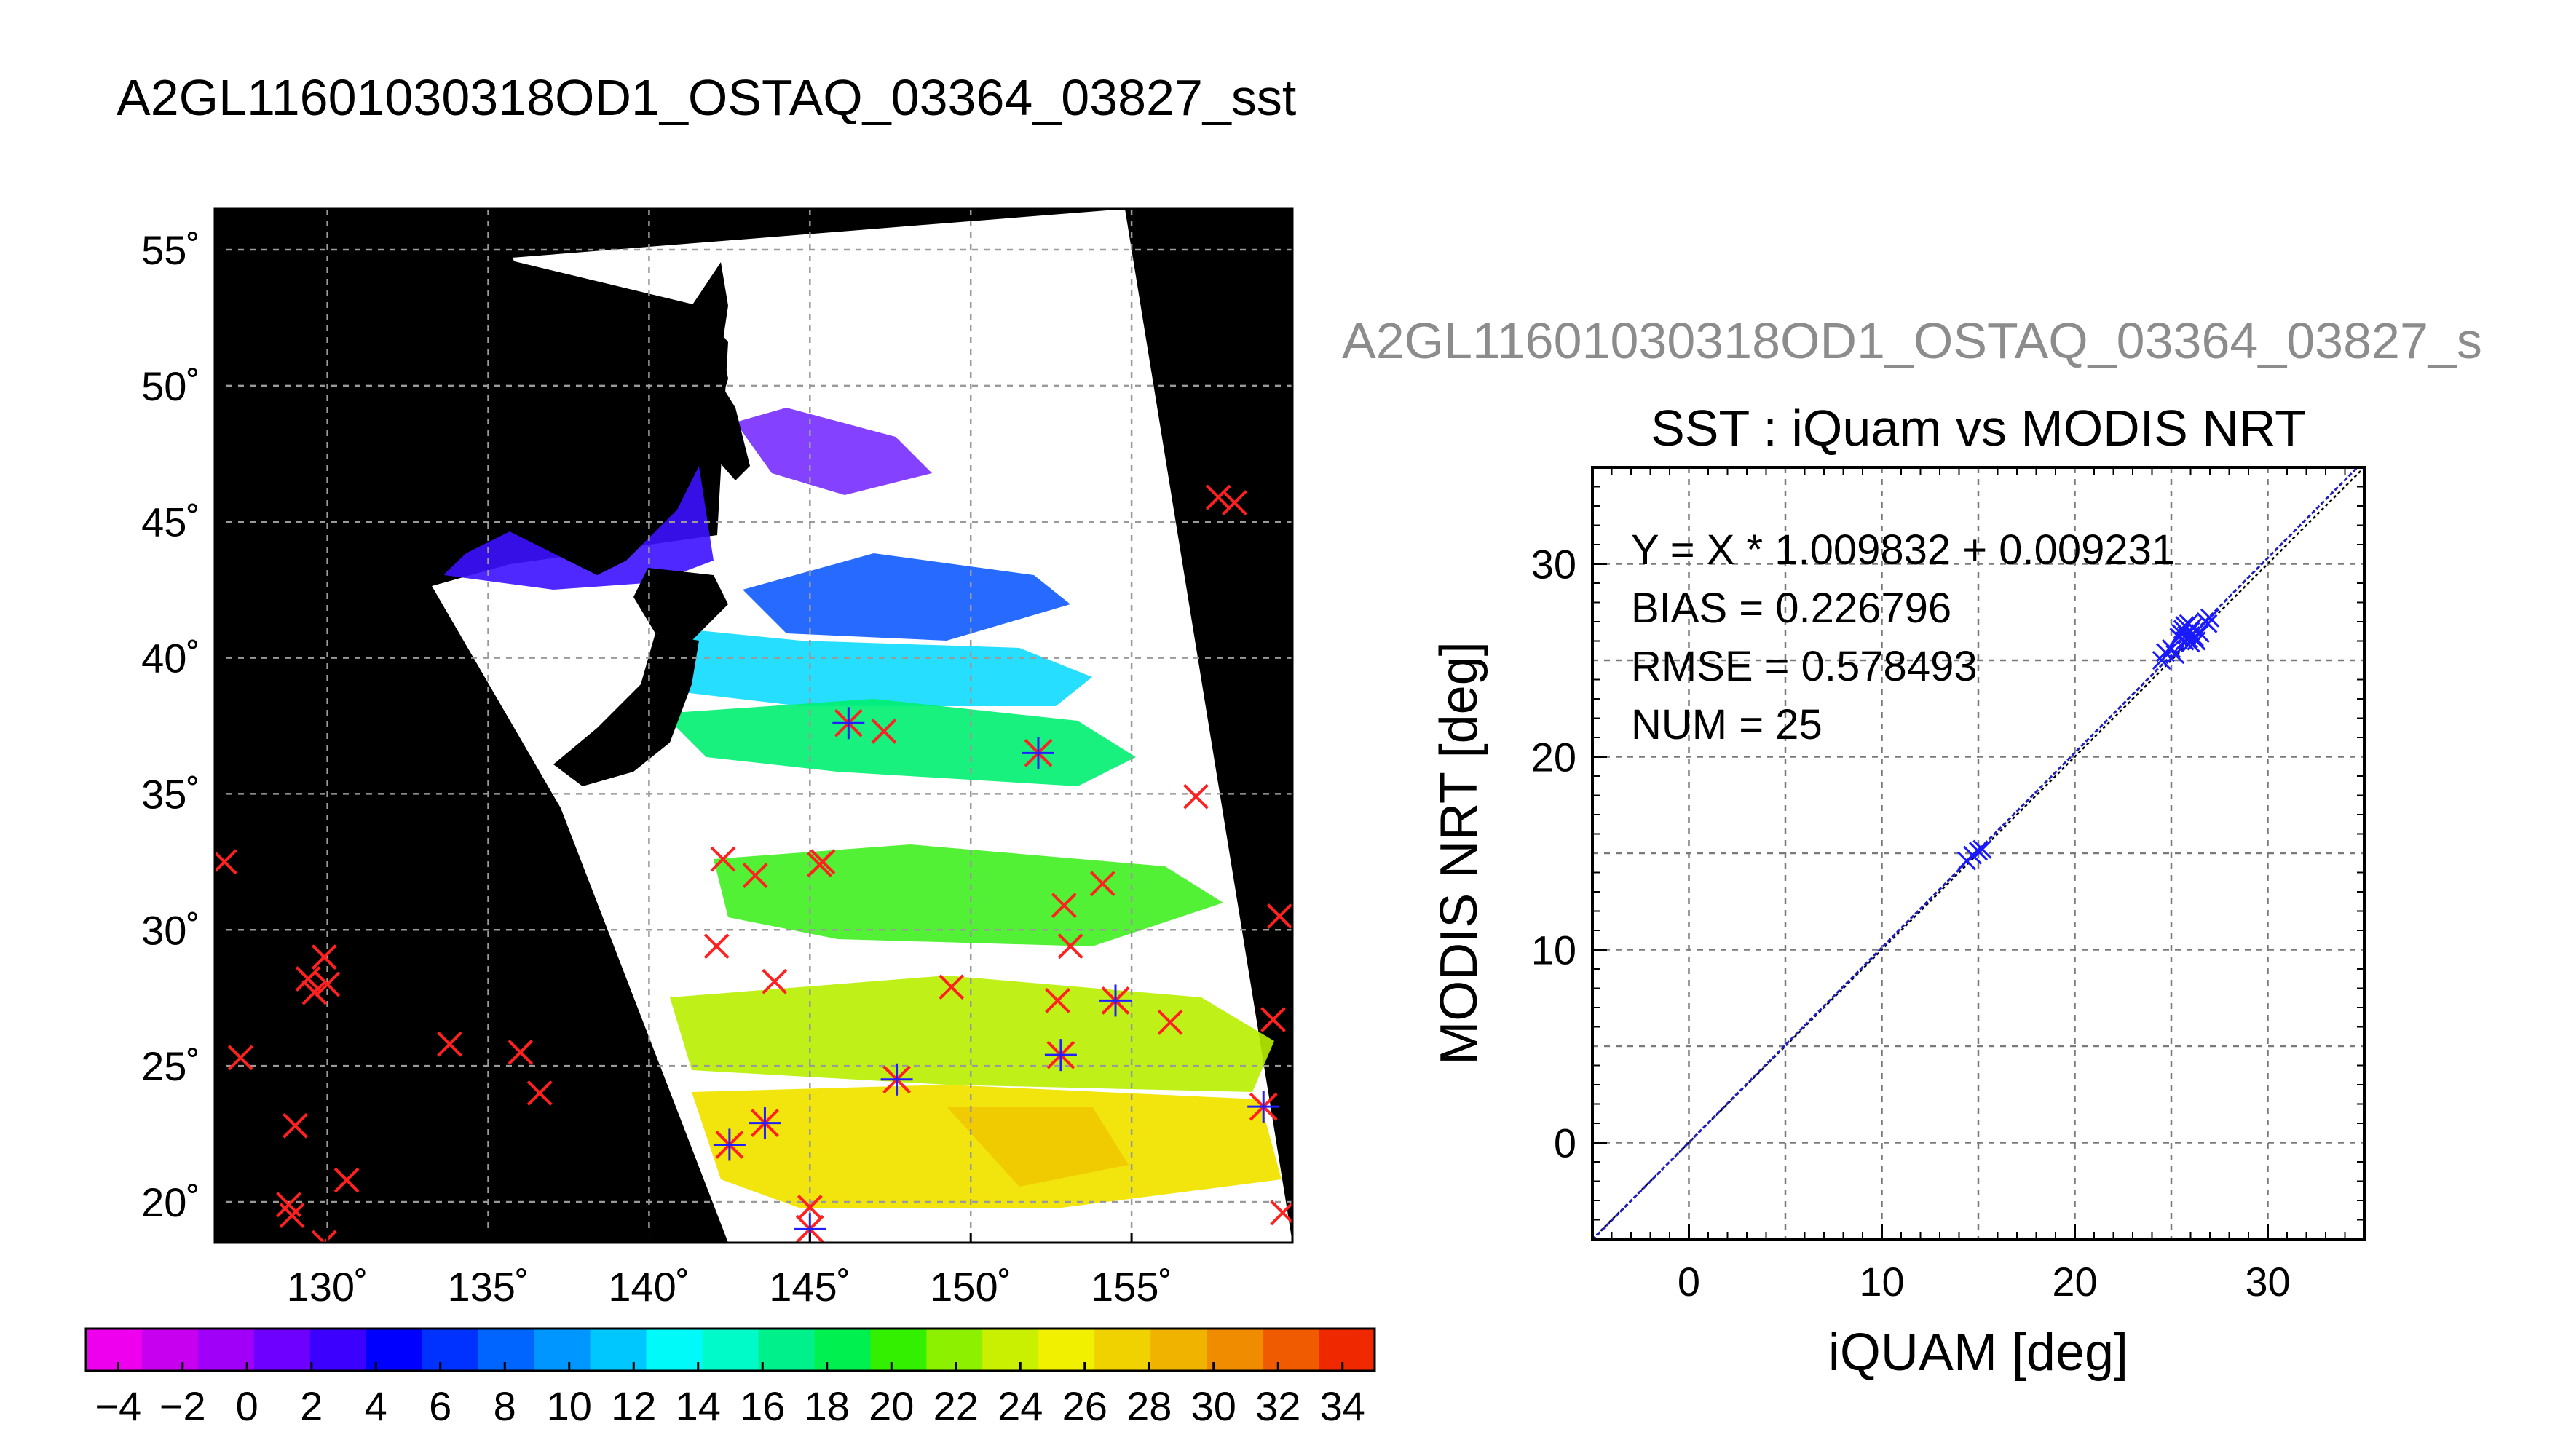 This screenshot has height=1456, width=2555. Describe the element at coordinates (968, 895) in the screenshot. I see `sst-band-green` at that location.